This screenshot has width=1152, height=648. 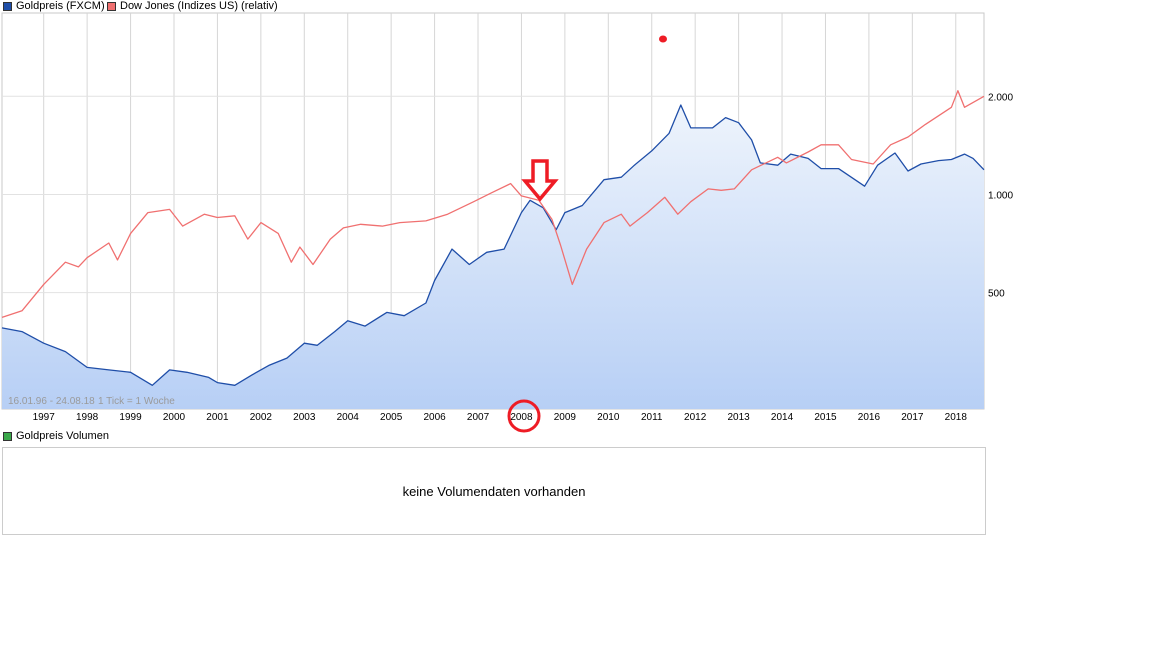 I want to click on highlight-circle-icon, so click(x=524, y=416).